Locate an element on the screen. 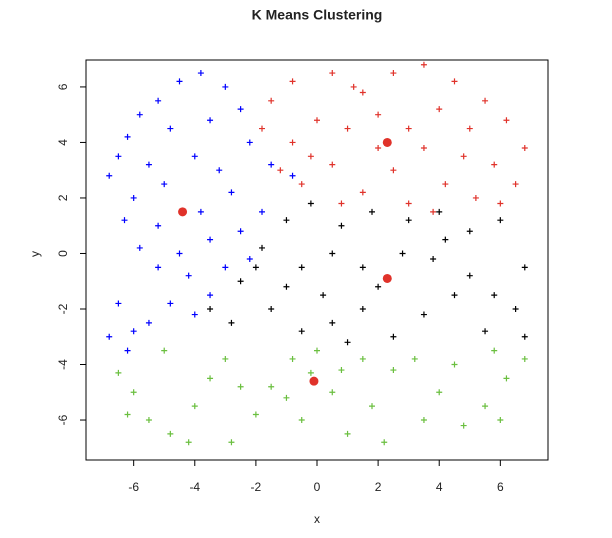  x-tick-label: 6 is located at coordinates (500, 487).